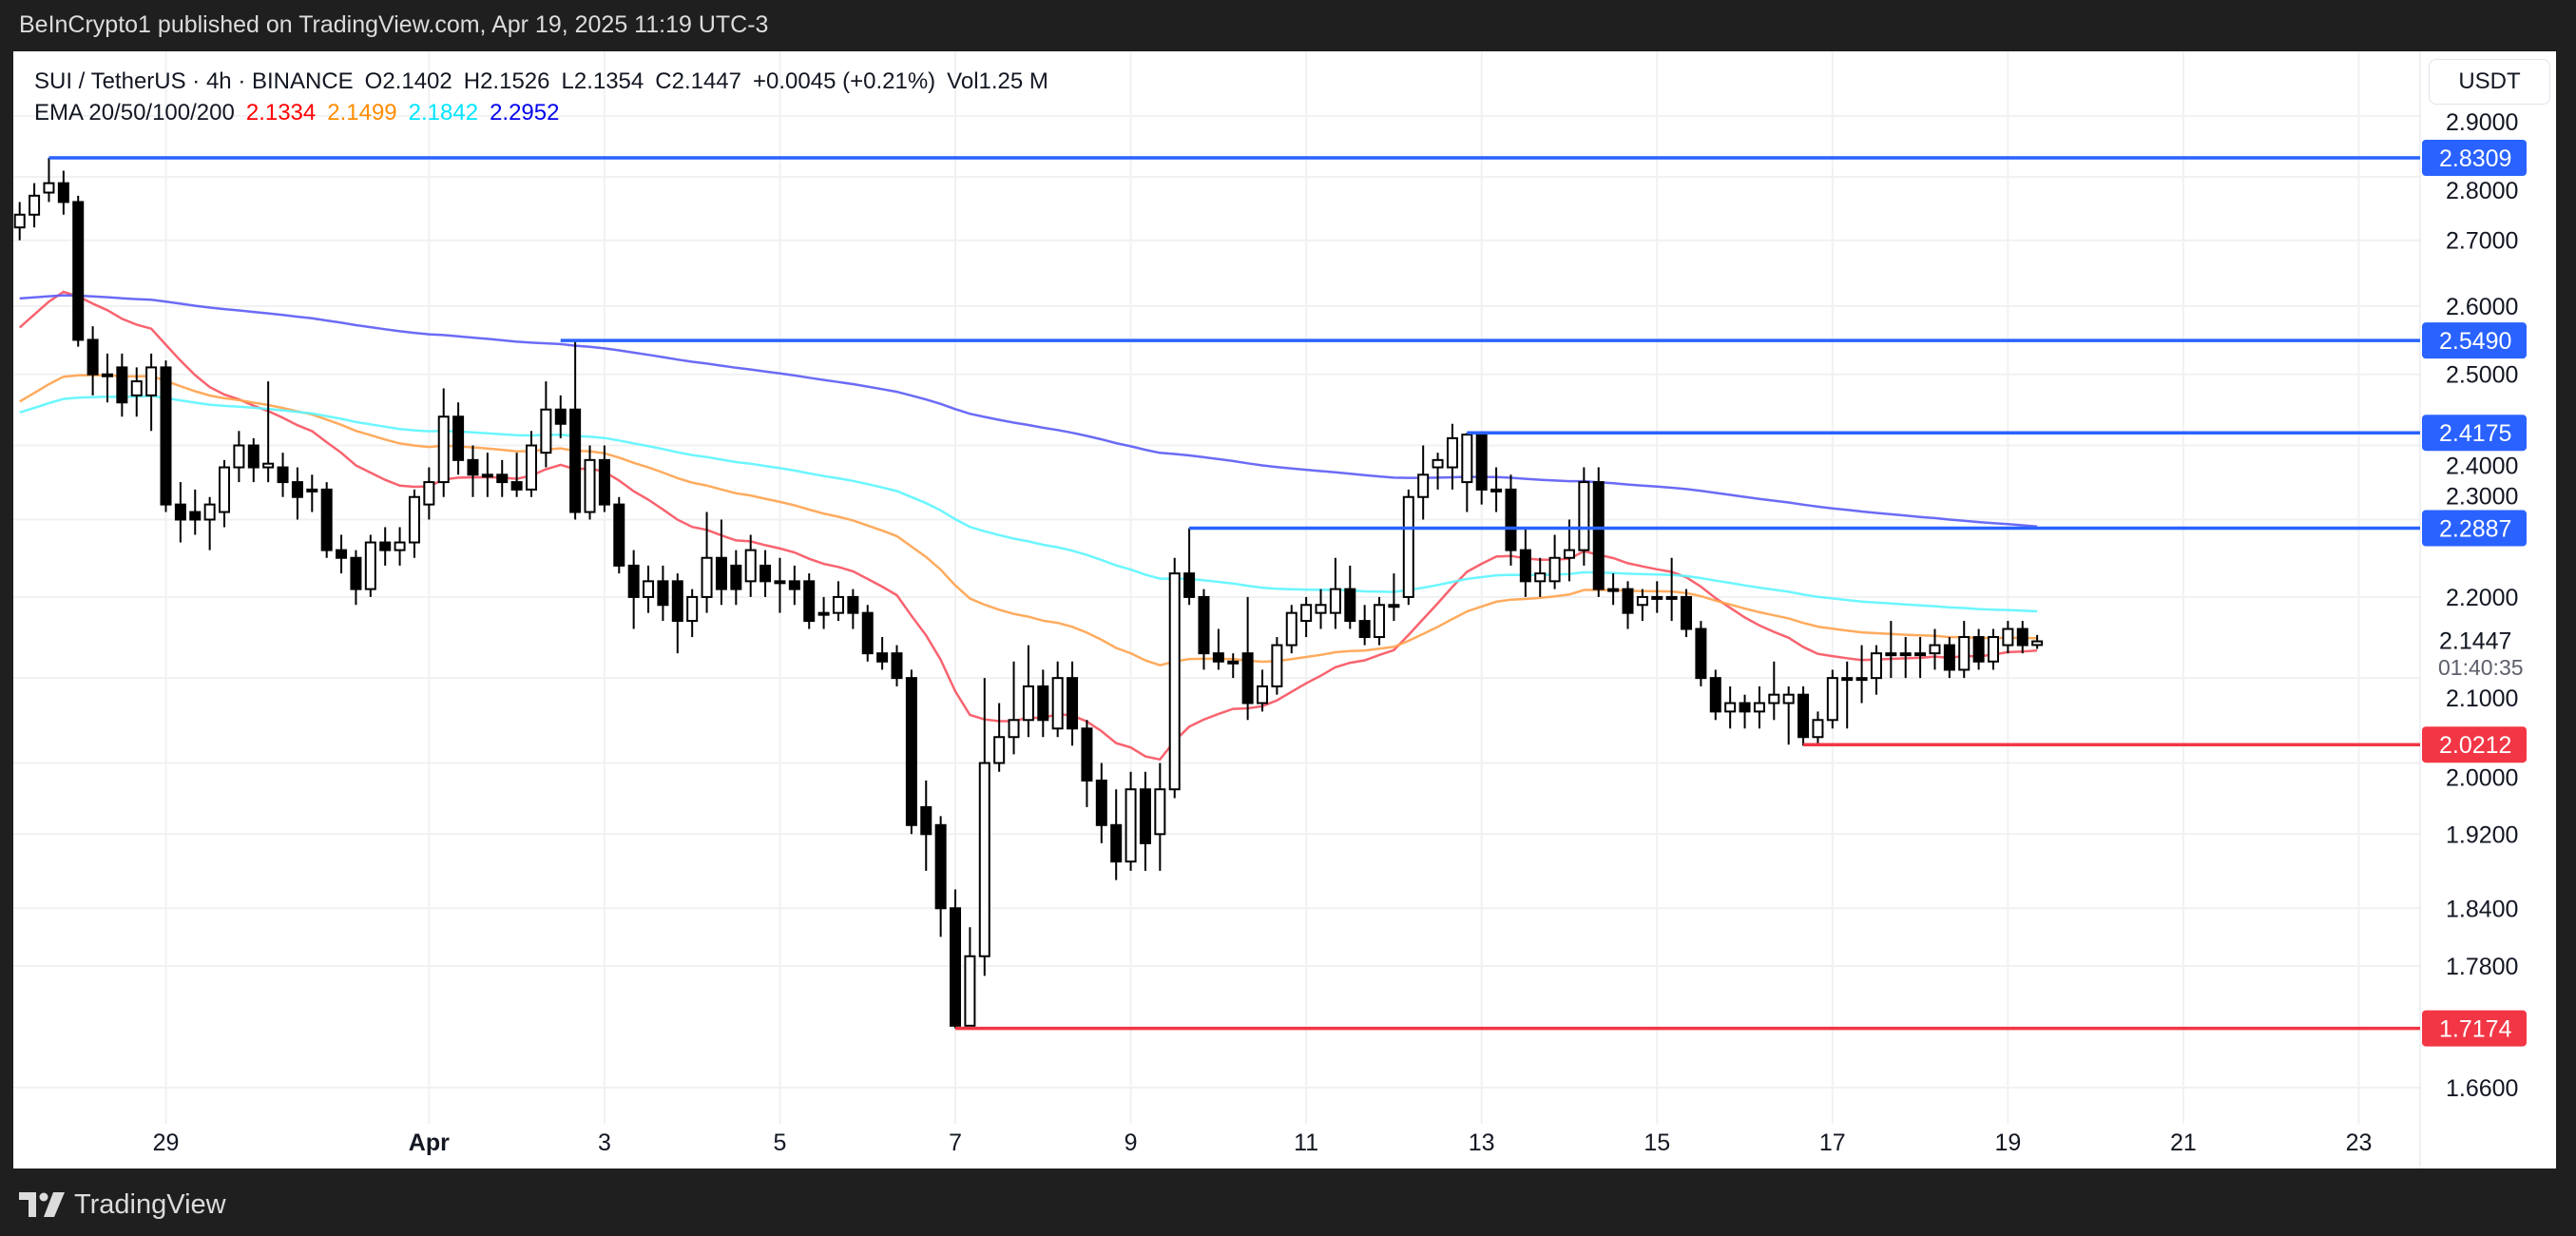  What do you see at coordinates (2489, 82) in the screenshot?
I see `currency-button: USDT` at bounding box center [2489, 82].